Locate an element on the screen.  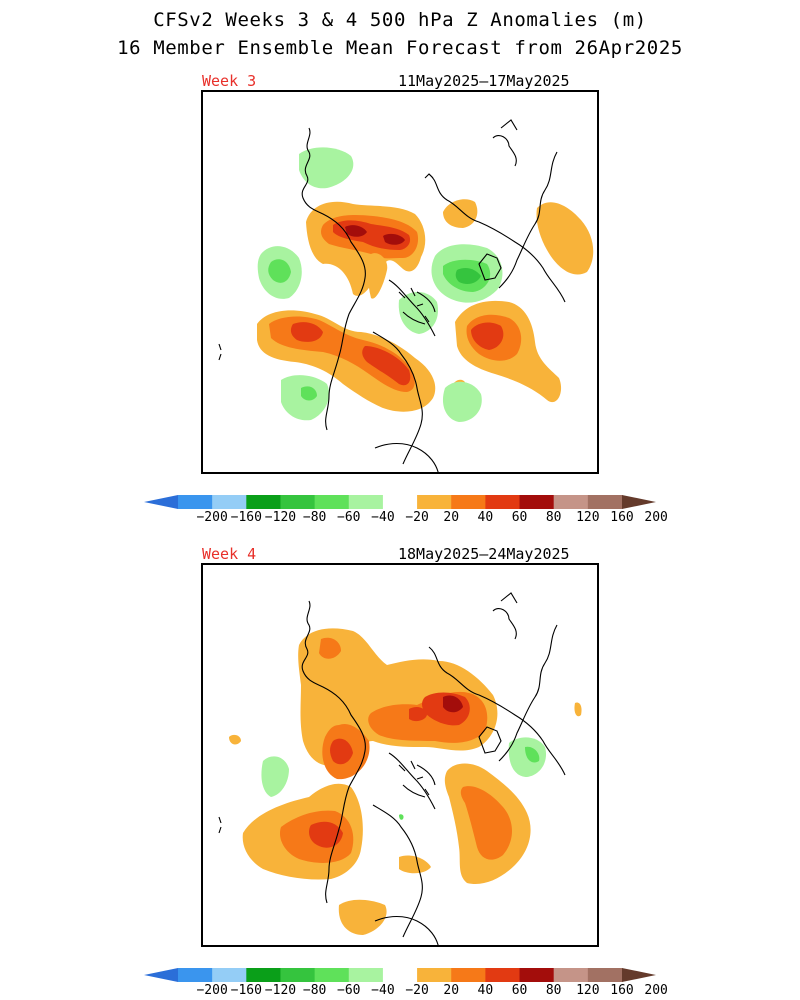
week3-dates: 11May2025–17May2025 is located at coordinates (484, 81).